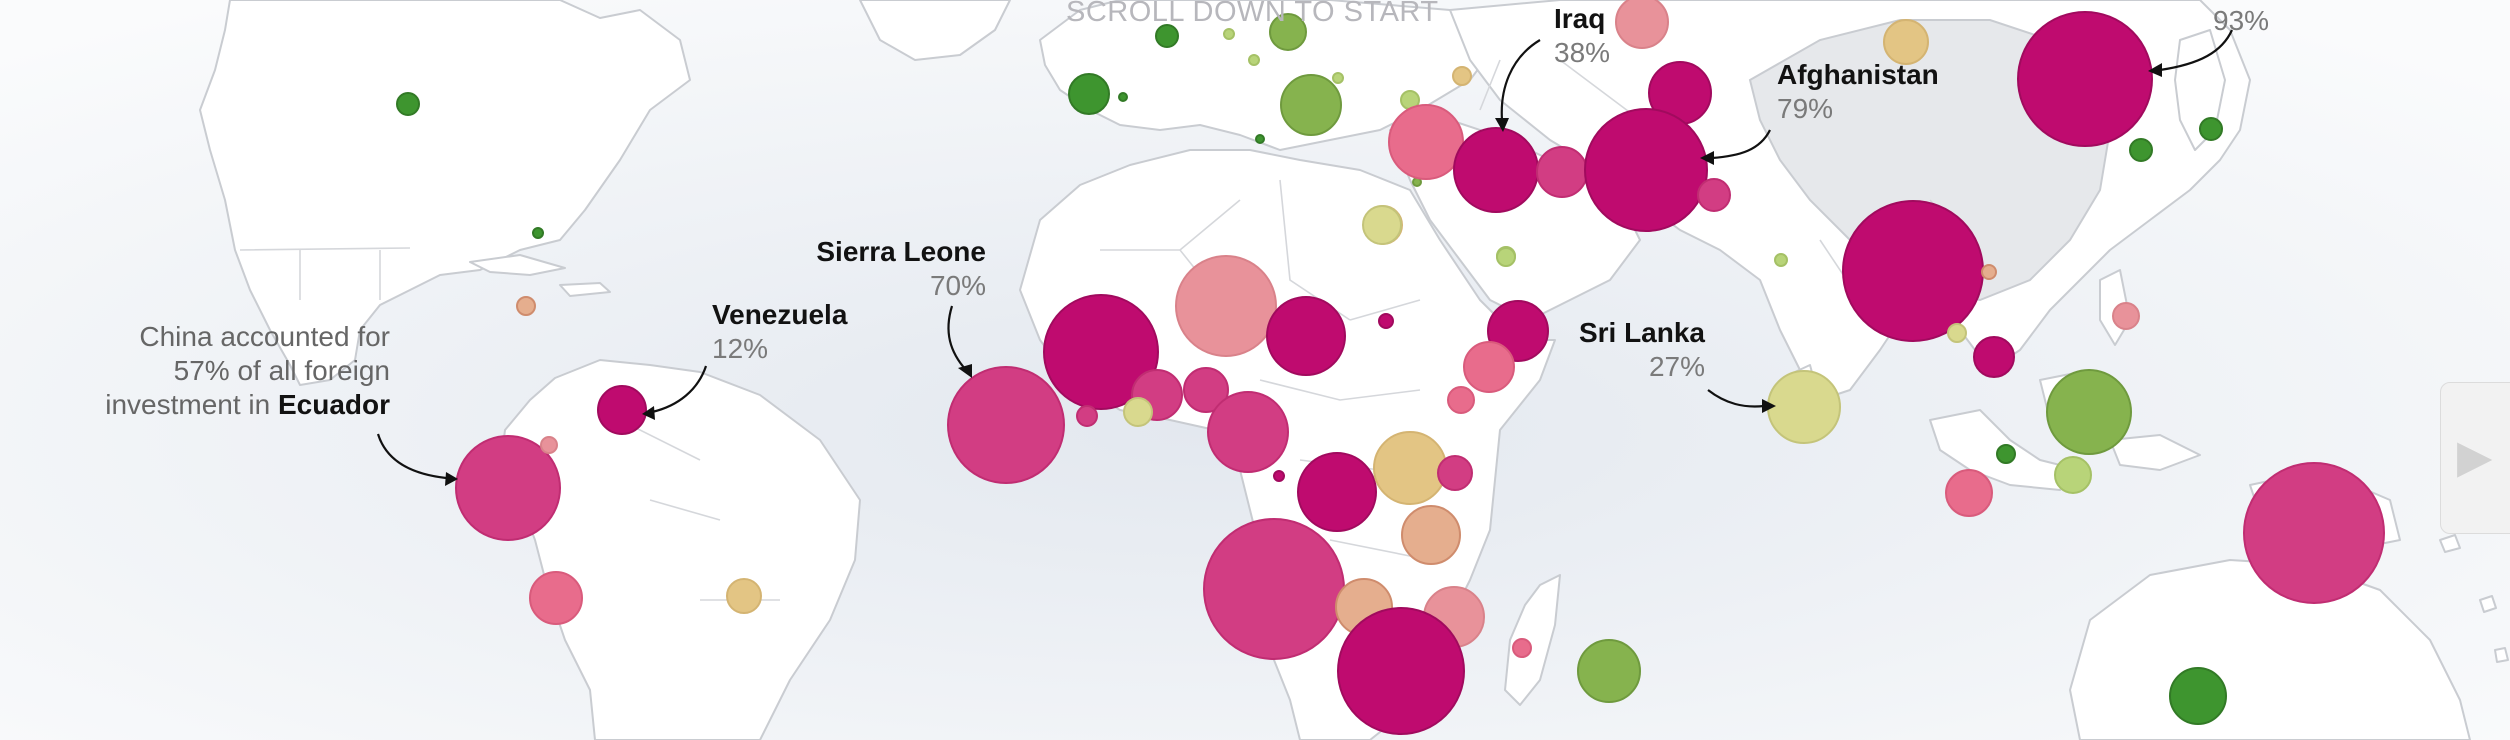  Describe the element at coordinates (901, 251) in the screenshot. I see `annotation-sierra-leone-name: Sierra Leone` at that location.